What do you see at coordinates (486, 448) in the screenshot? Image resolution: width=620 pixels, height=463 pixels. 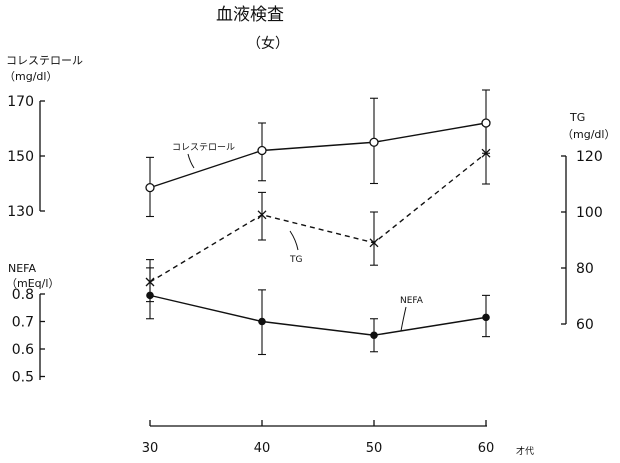 I see `x-tick-label: 60` at bounding box center [486, 448].